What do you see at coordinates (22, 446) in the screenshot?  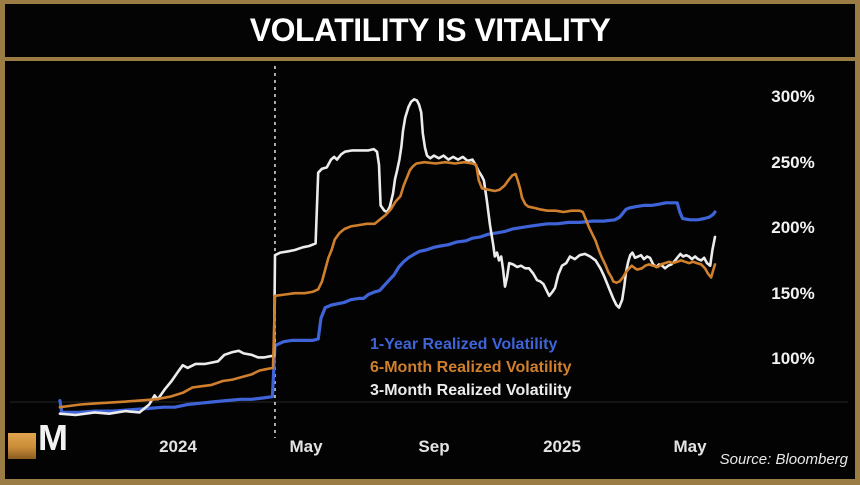 I see `markets-logo-square` at bounding box center [22, 446].